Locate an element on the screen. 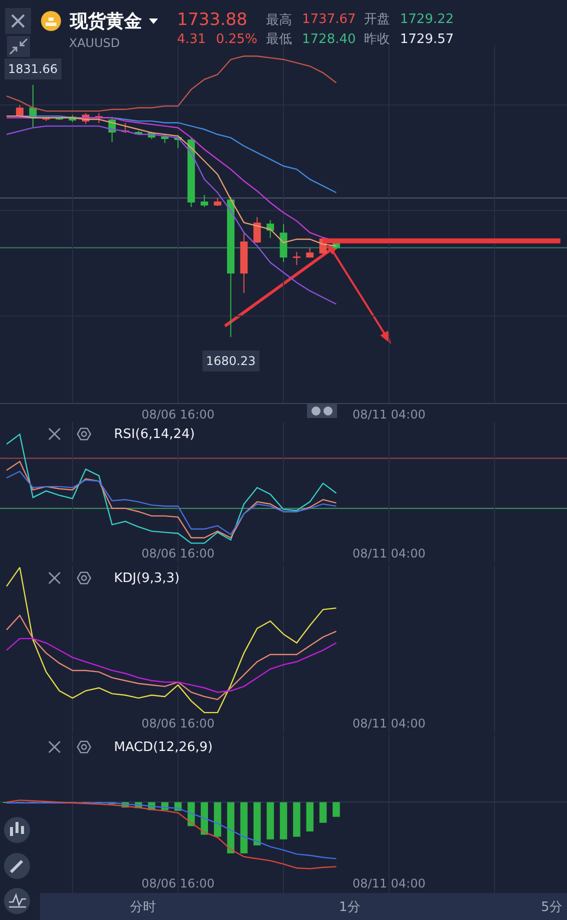  text: 分时 is located at coordinates (143, 907).